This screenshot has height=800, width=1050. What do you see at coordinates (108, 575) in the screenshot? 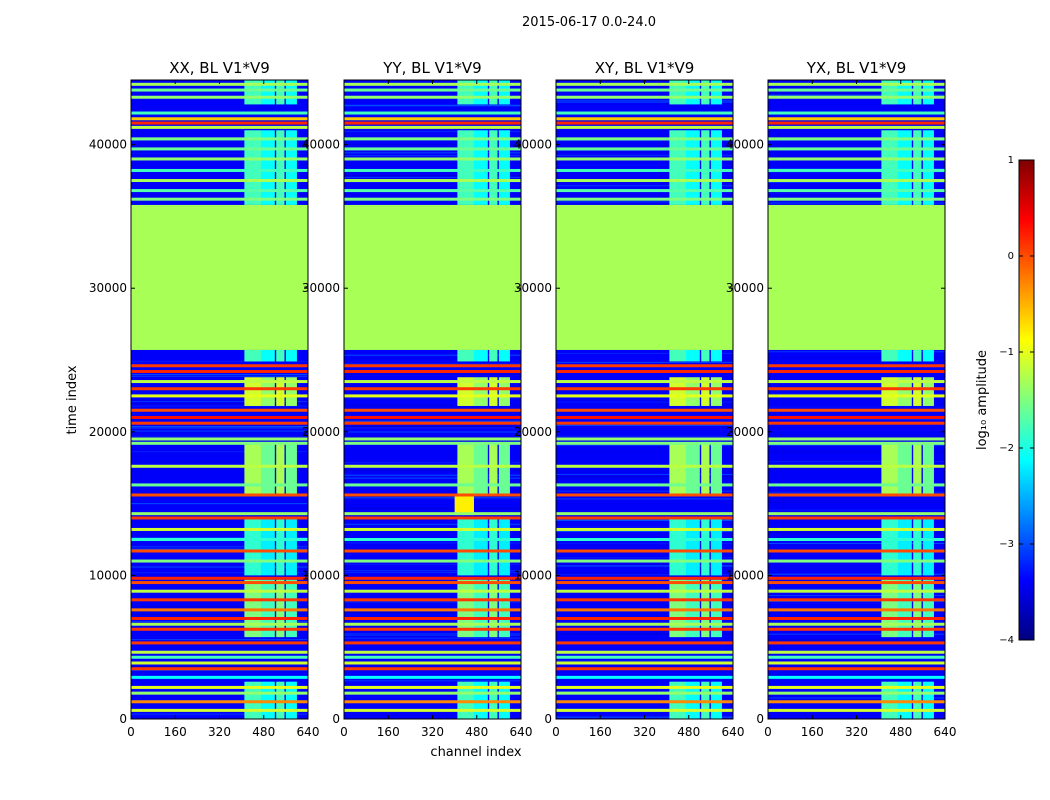
I see `y-tick-label: 10000` at bounding box center [108, 575].